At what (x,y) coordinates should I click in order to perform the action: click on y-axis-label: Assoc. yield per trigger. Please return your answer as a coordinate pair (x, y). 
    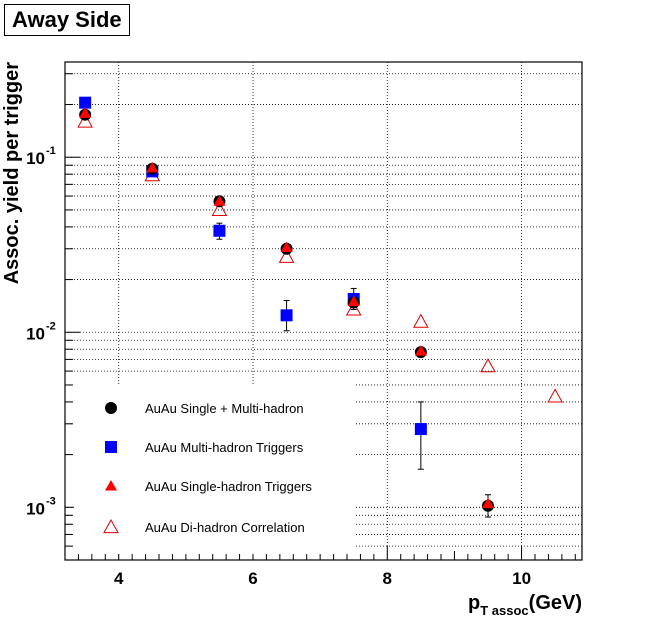
    Looking at the image, I should click on (12, 173).